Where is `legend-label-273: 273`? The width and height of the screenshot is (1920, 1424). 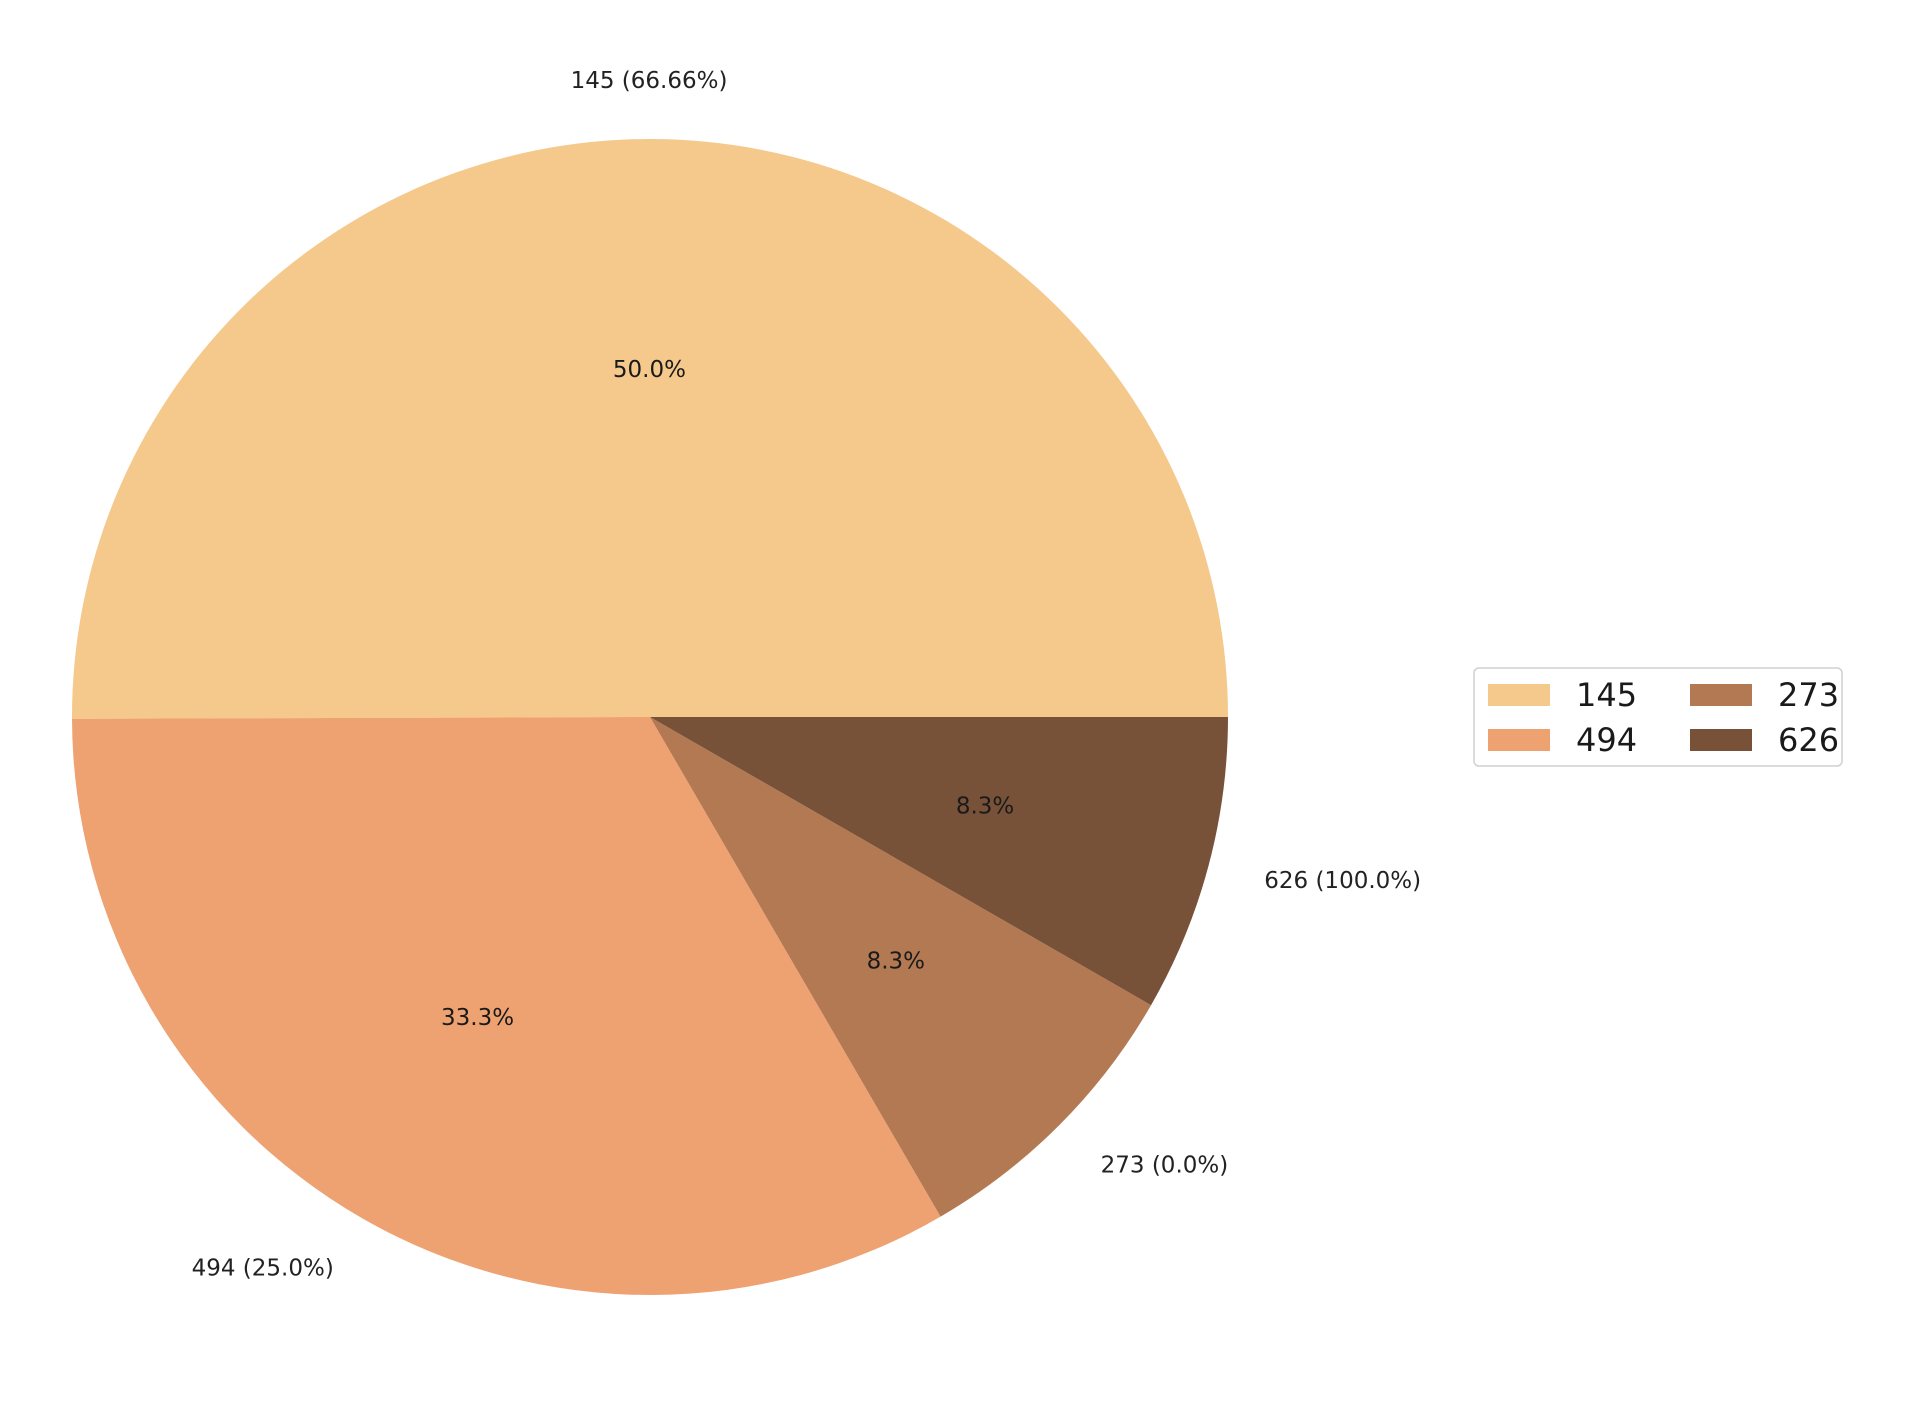
legend-label-273: 273 is located at coordinates (1808, 695).